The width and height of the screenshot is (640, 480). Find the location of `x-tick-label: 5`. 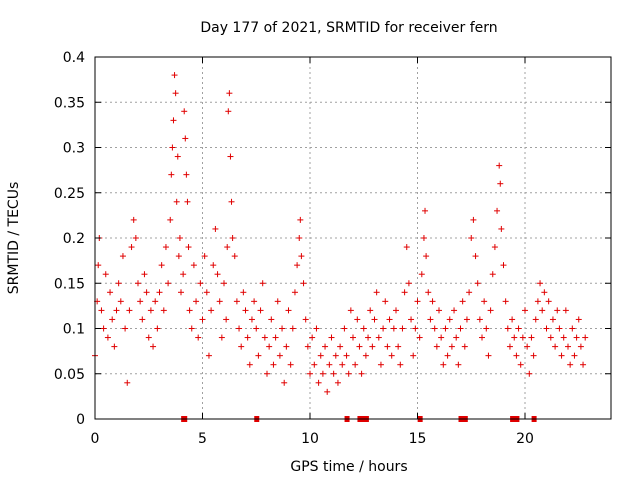

x-tick-label: 5 is located at coordinates (202, 439).